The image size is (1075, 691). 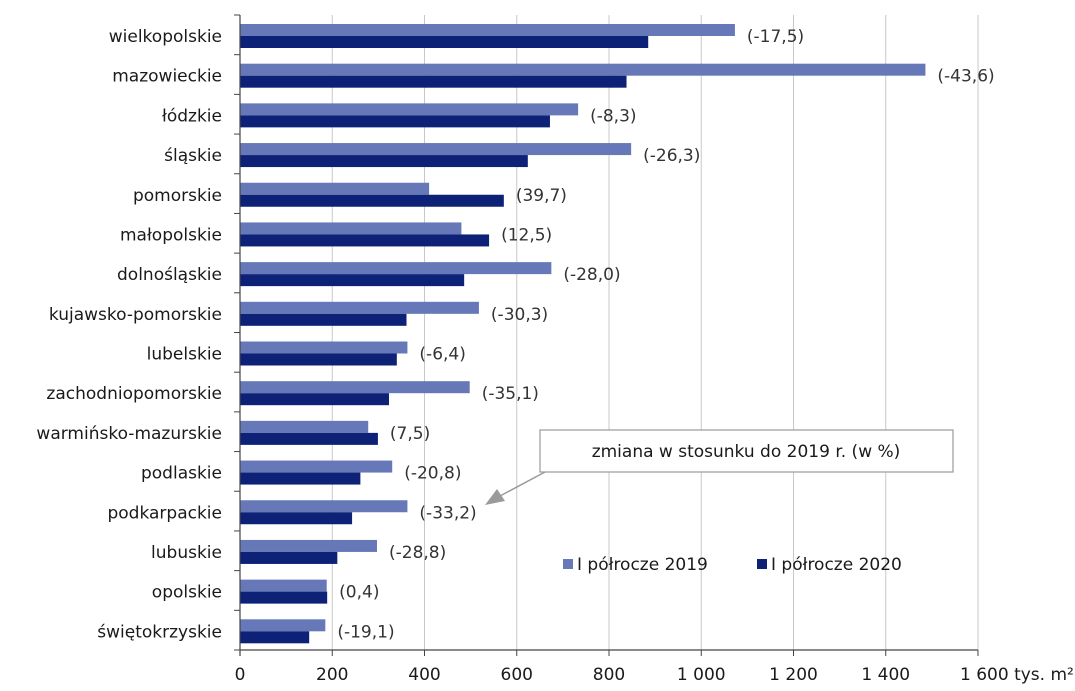 What do you see at coordinates (495, 497) in the screenshot?
I see `callout-arrow-head` at bounding box center [495, 497].